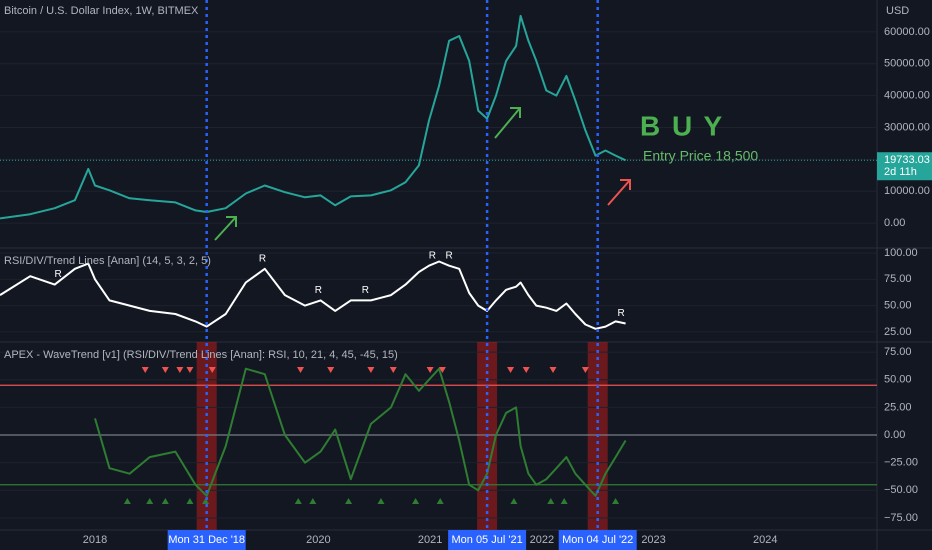  I want to click on y-tick-label: 60000.00, so click(907, 32).